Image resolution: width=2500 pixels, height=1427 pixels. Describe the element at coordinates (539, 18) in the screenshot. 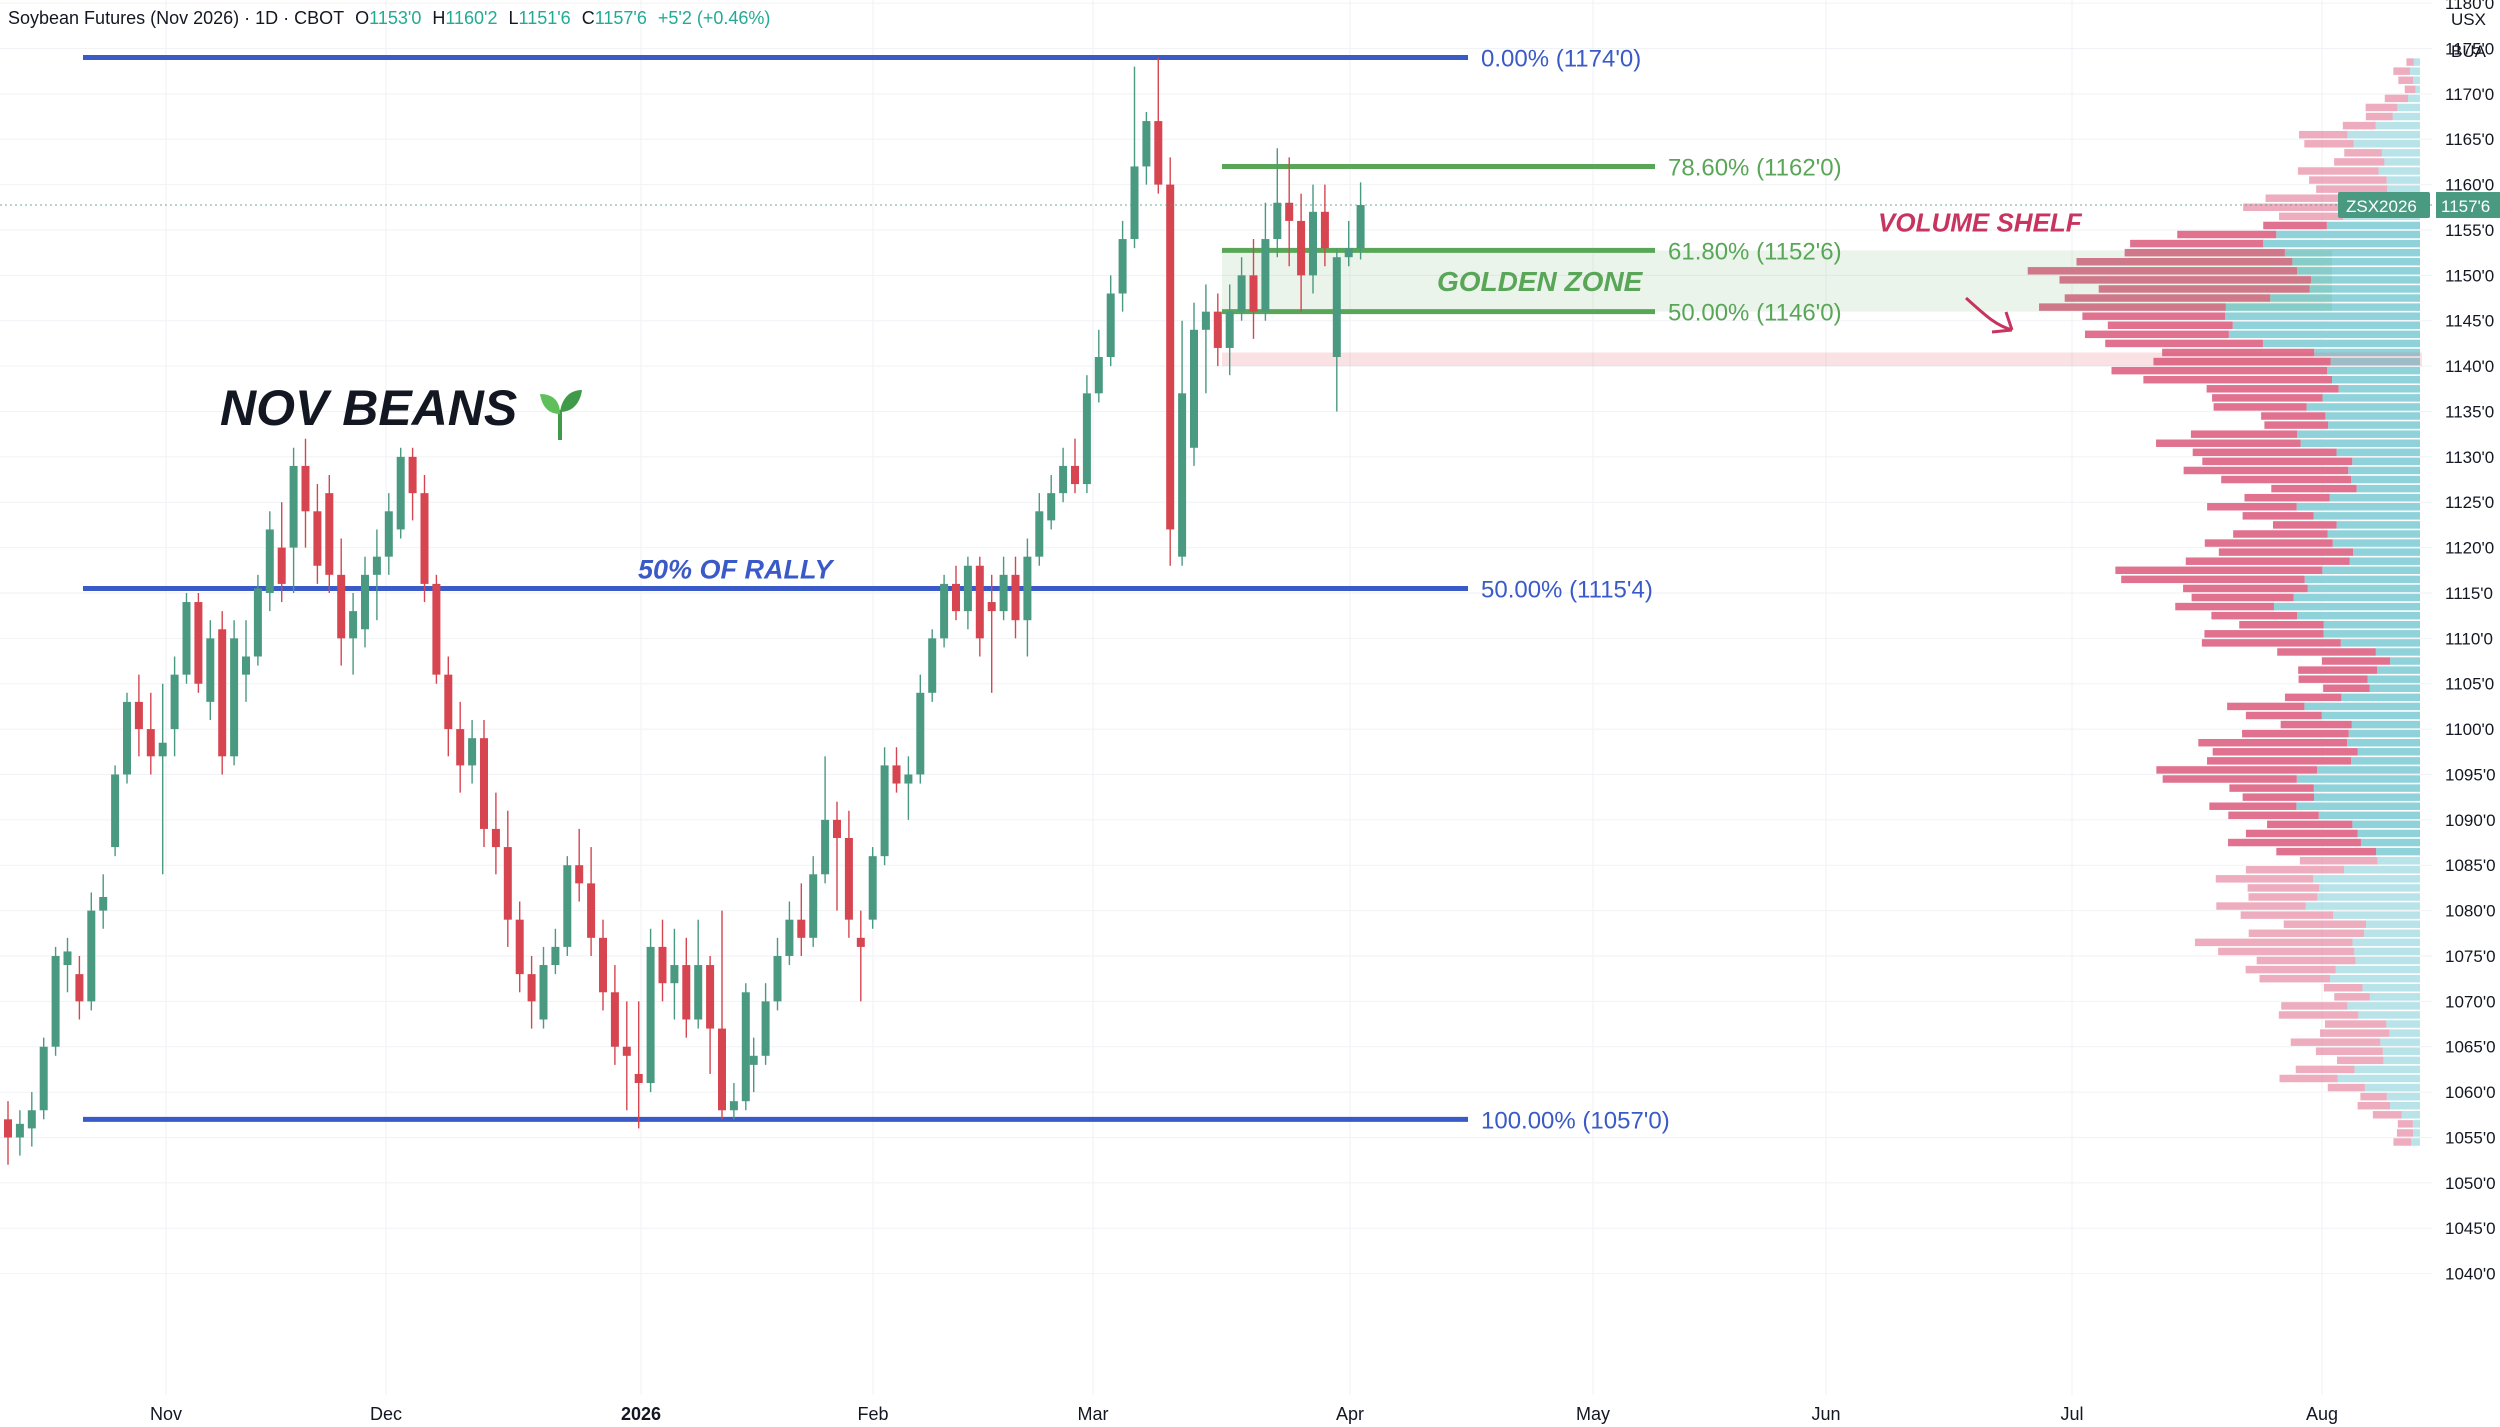

I see `ohlc-low: L1151'6` at that location.